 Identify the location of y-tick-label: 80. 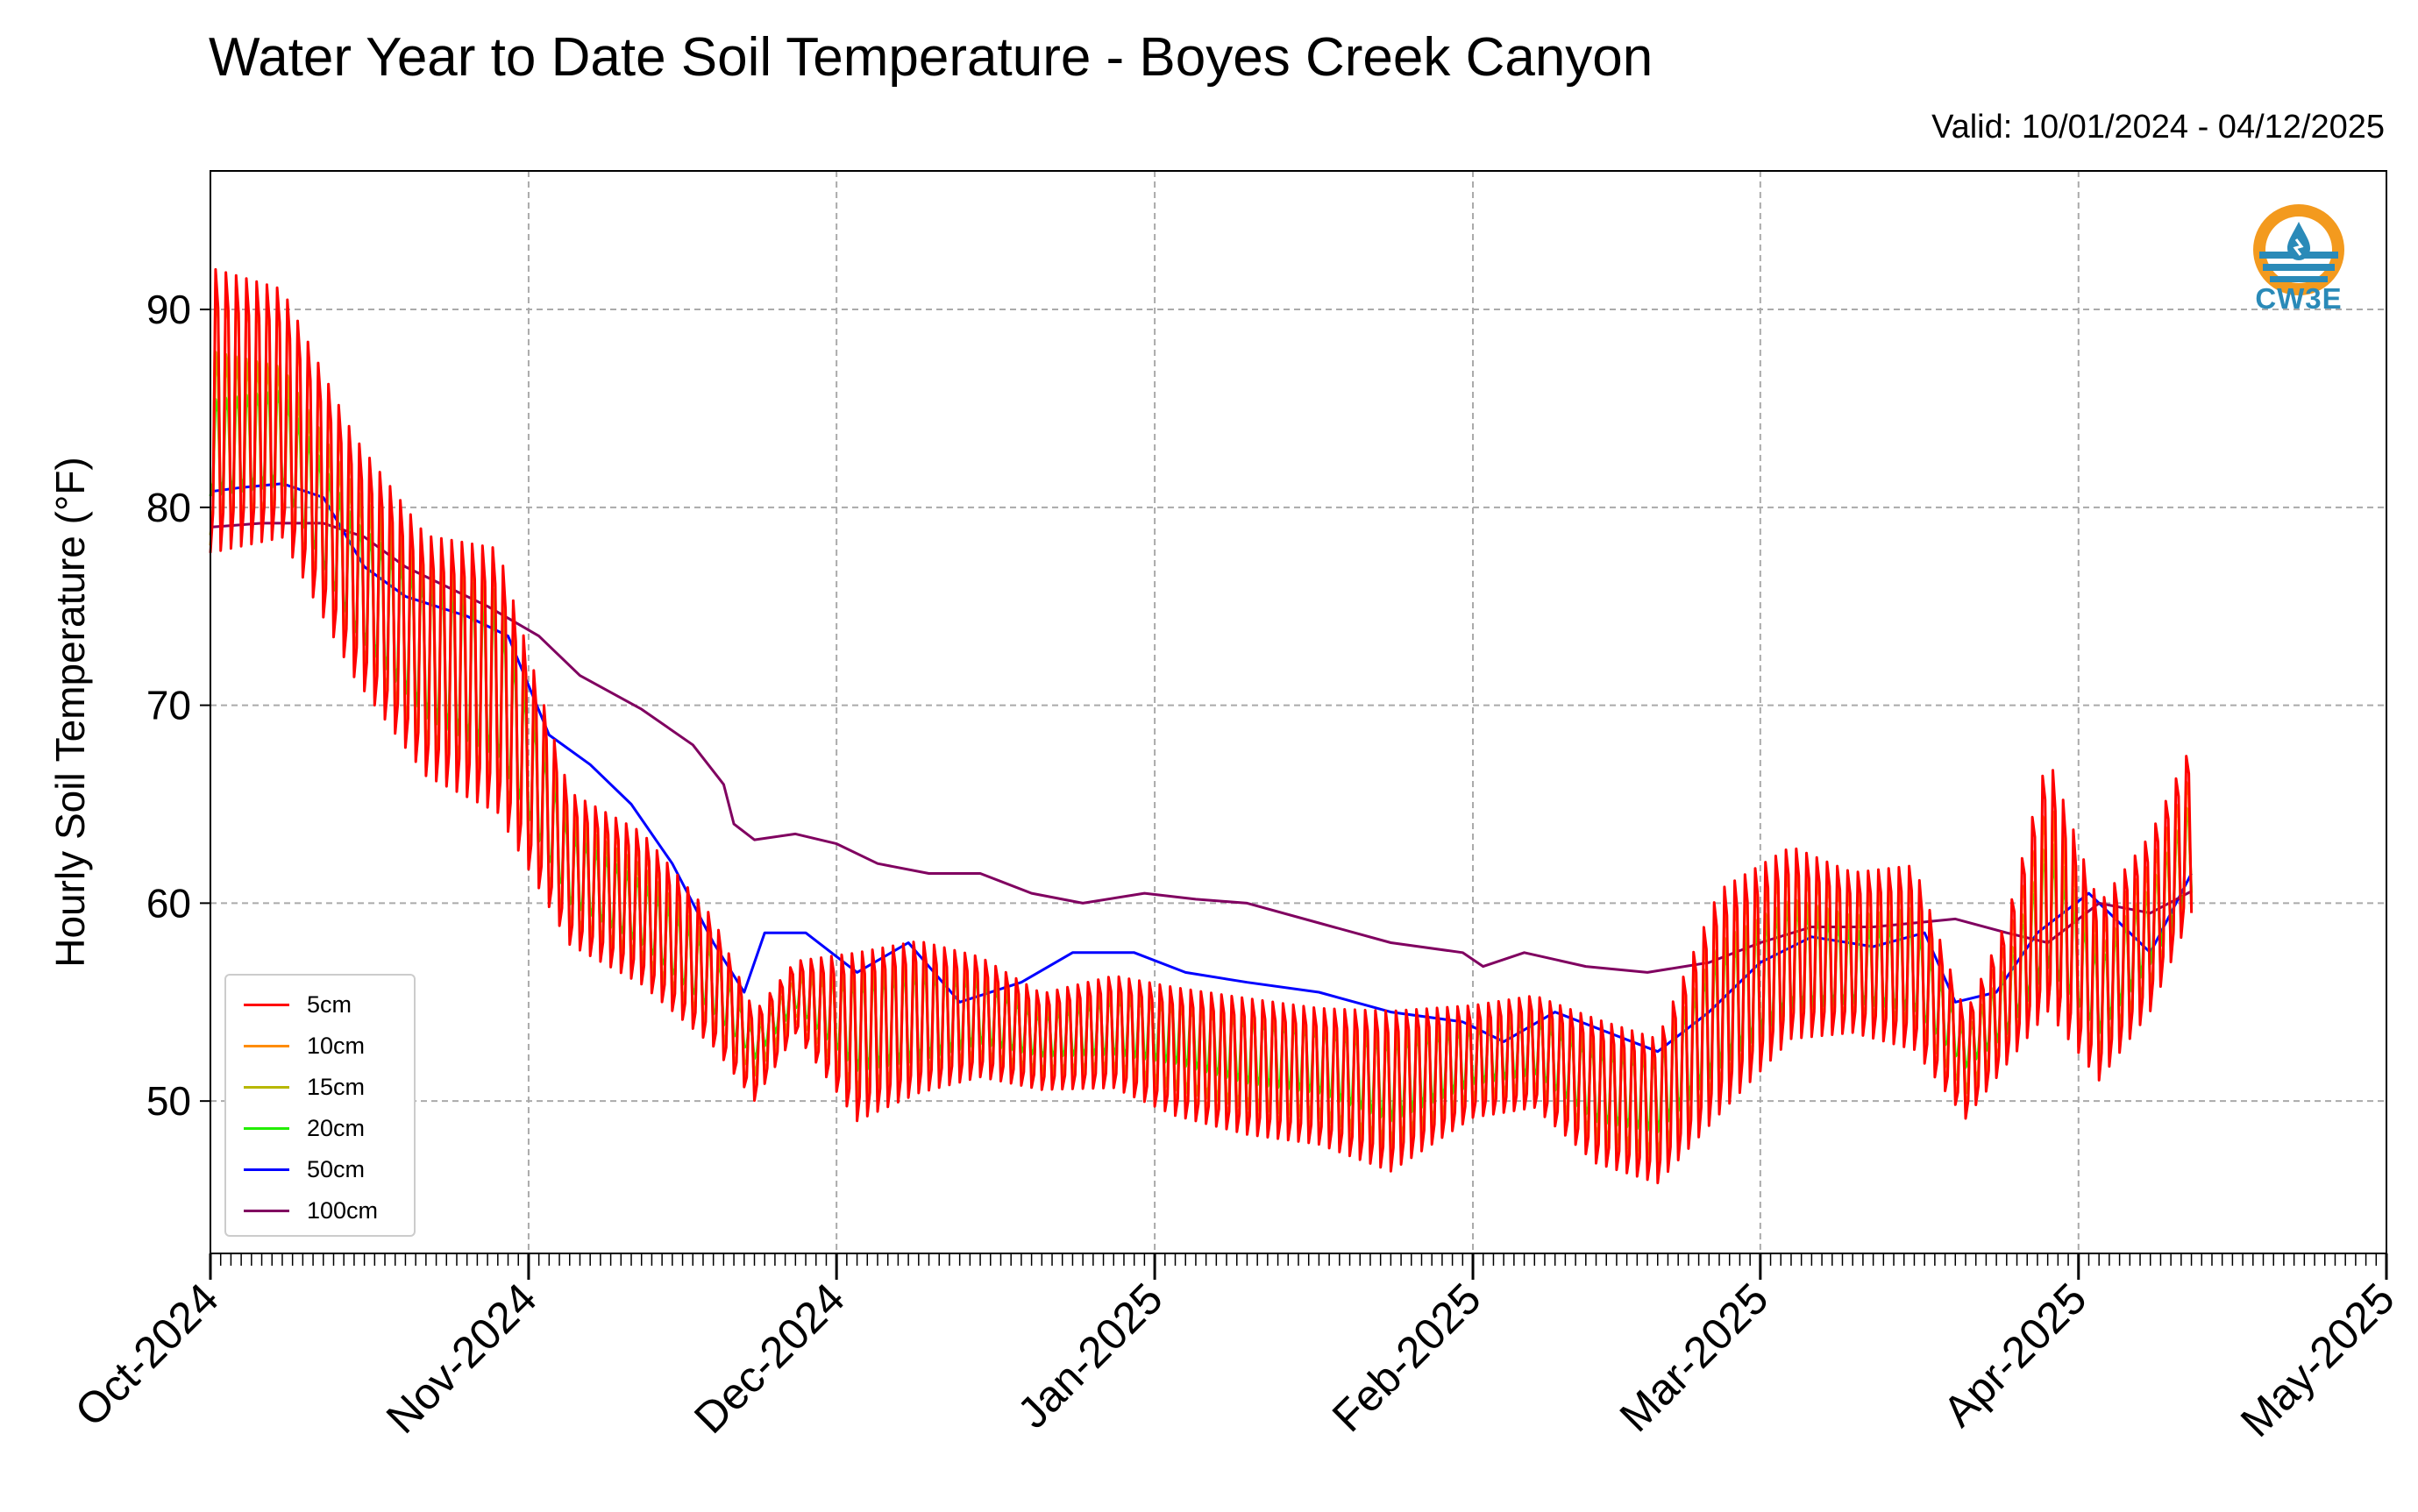
(168, 507).